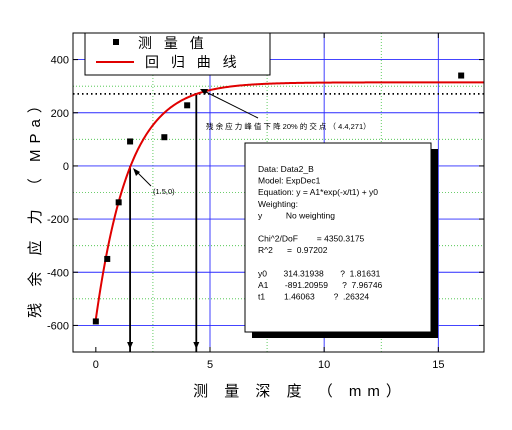 The image size is (512, 430). What do you see at coordinates (58, 326) in the screenshot?
I see `y-tick-label: -600` at bounding box center [58, 326].